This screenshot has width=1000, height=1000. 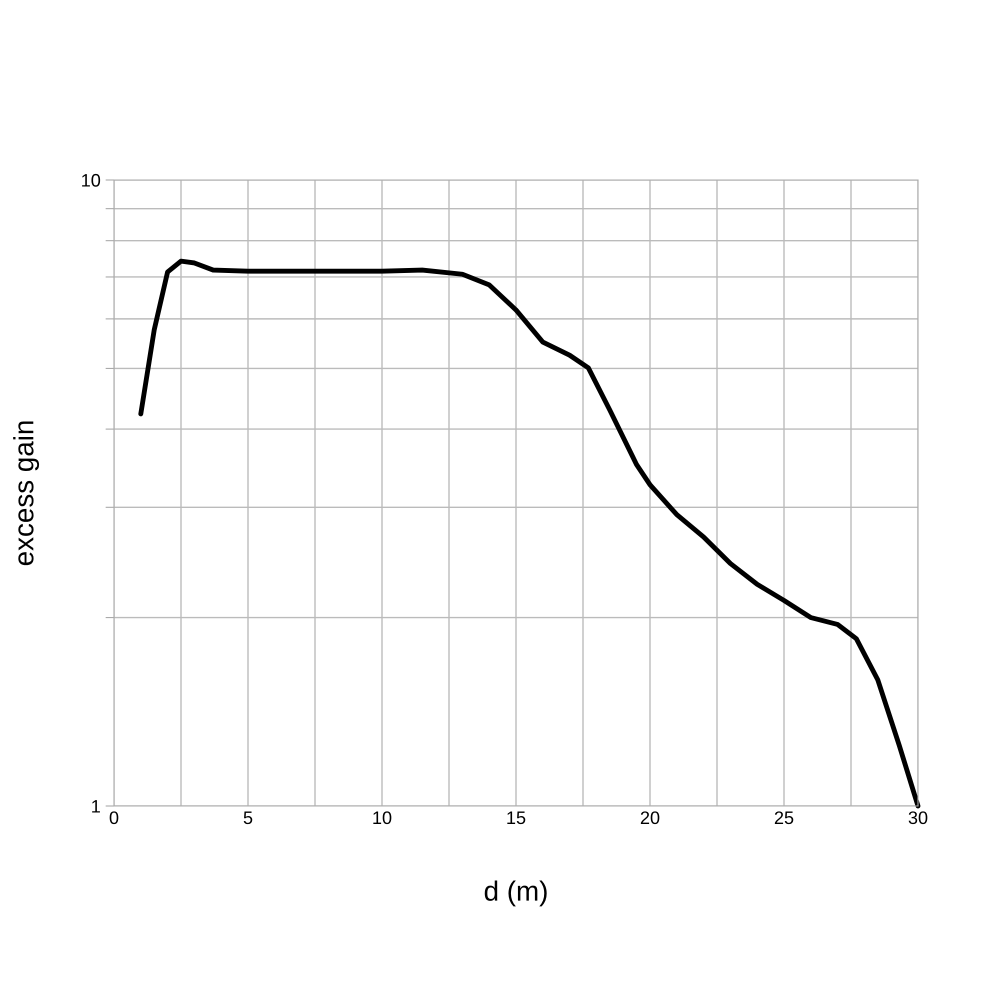 What do you see at coordinates (515, 893) in the screenshot?
I see `x-axis-title: d (m)` at bounding box center [515, 893].